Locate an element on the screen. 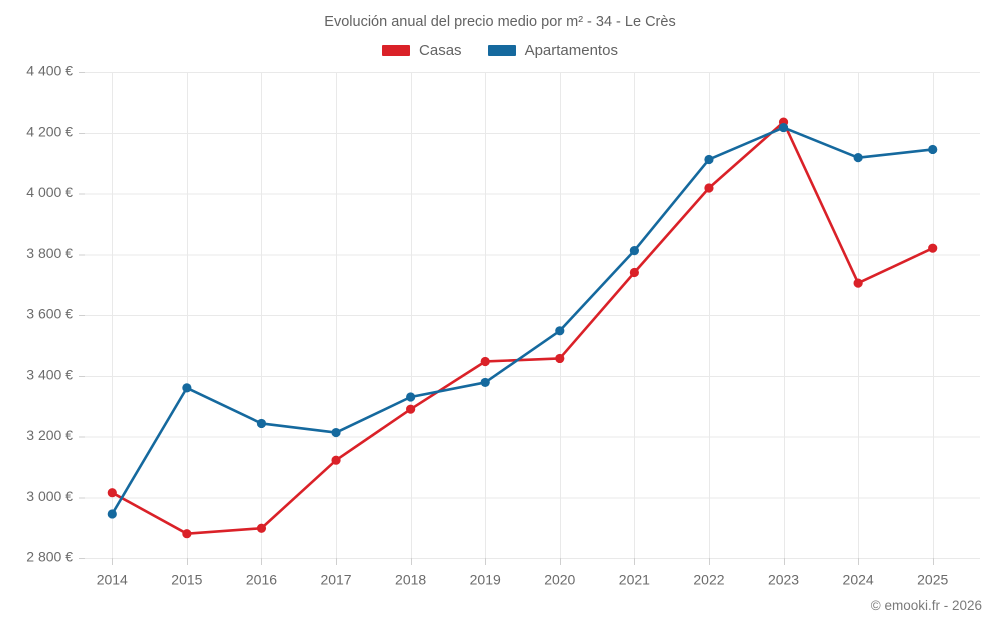  y-axis-tick-label: 4 200 € is located at coordinates (49, 131).